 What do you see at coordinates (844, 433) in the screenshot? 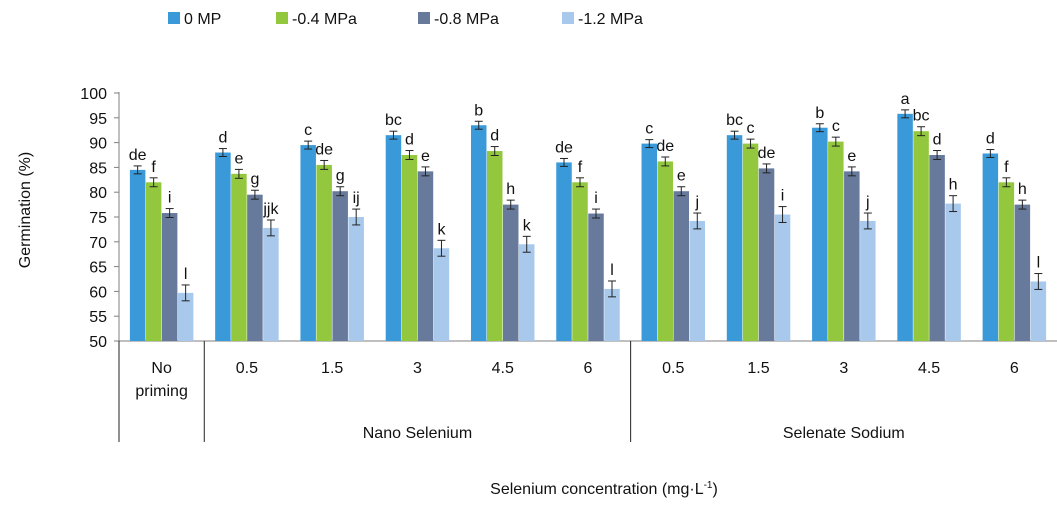
I see `group-label: Selenate Sodium` at bounding box center [844, 433].